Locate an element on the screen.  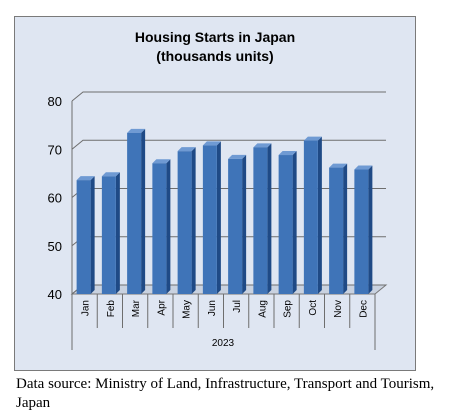
x-tick-label: Aug is located at coordinates (262, 309).